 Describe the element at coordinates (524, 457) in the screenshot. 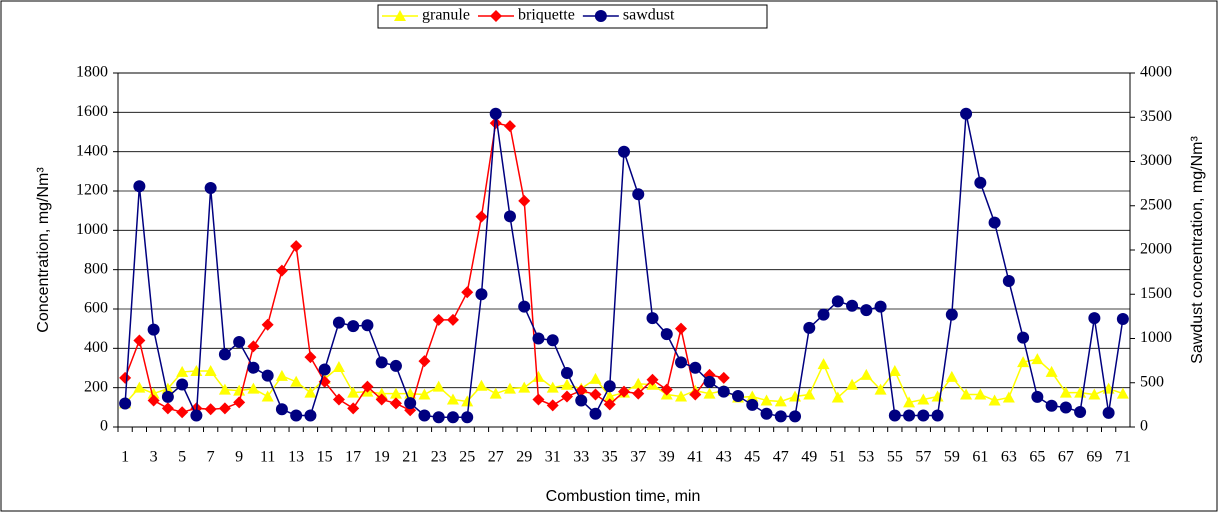

I see `x-tick-label: 29` at that location.